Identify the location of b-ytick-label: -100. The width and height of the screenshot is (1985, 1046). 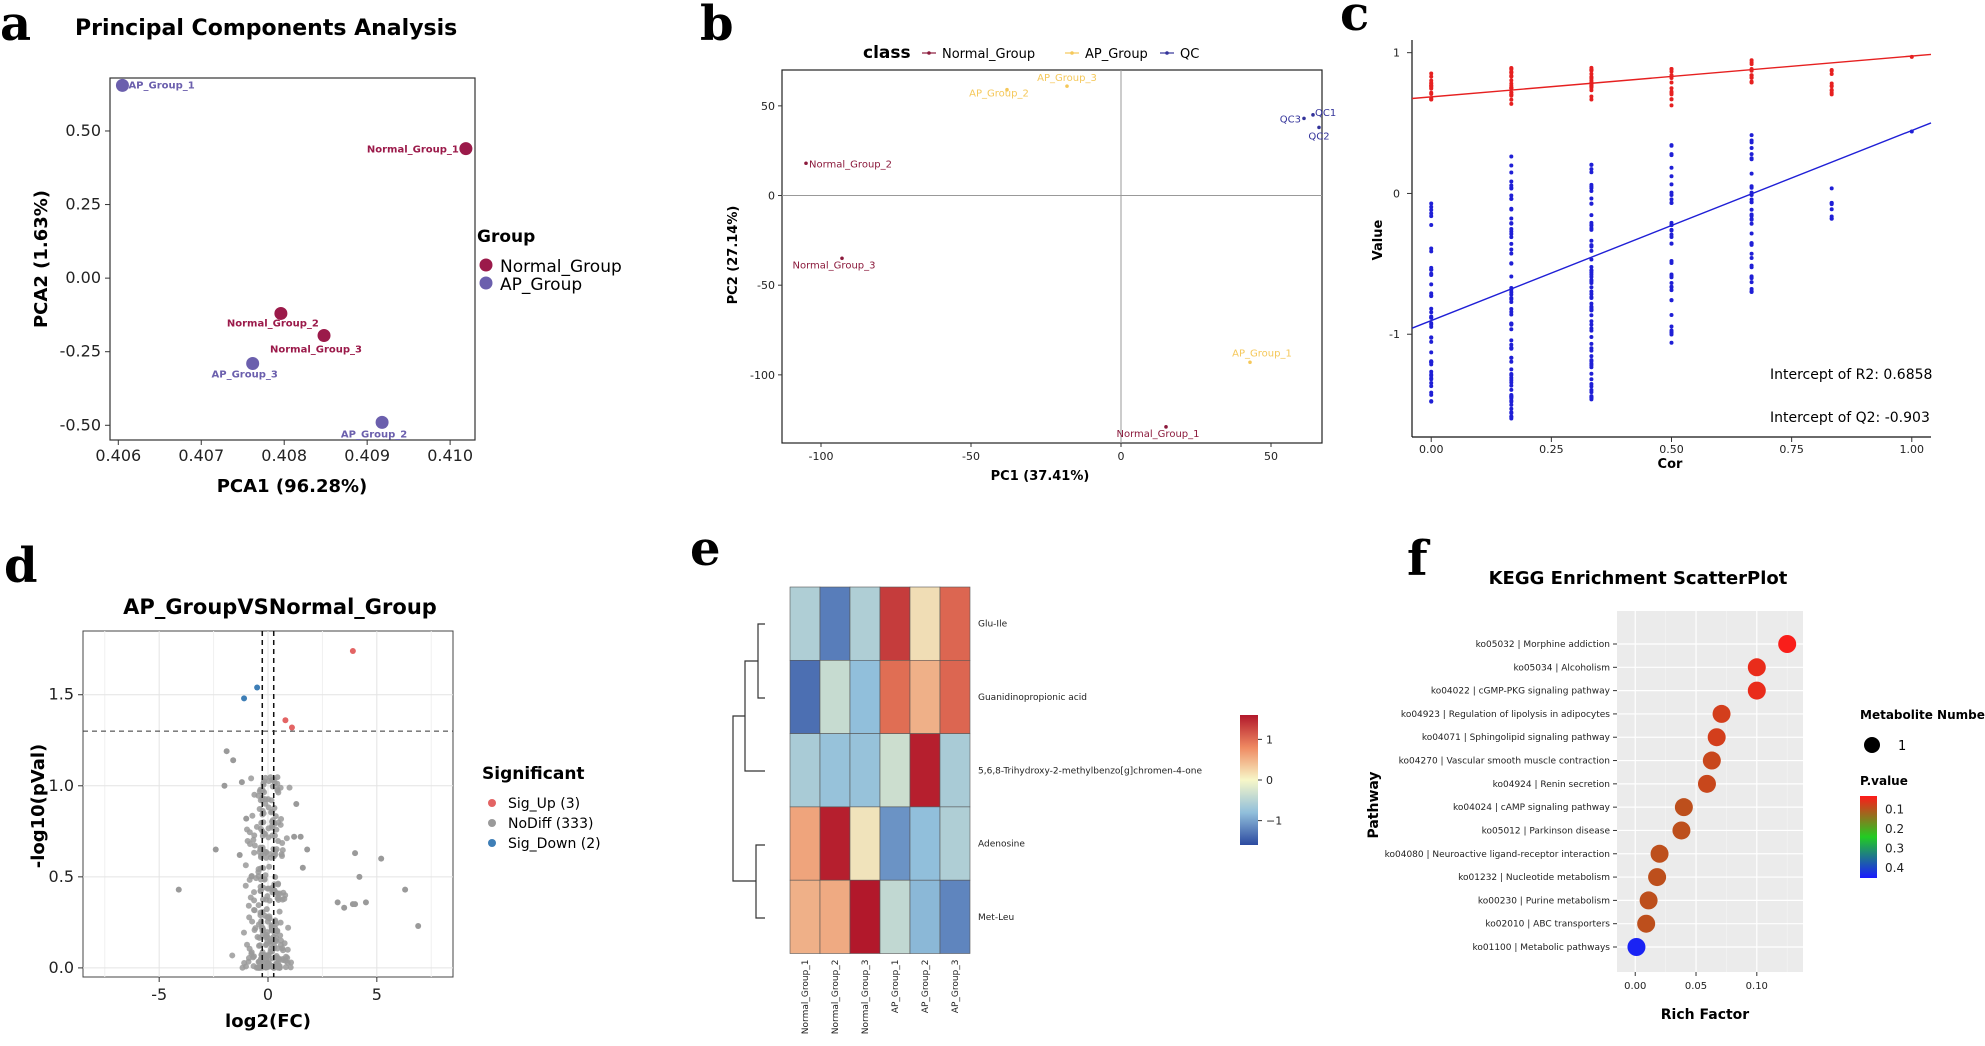
(762, 375).